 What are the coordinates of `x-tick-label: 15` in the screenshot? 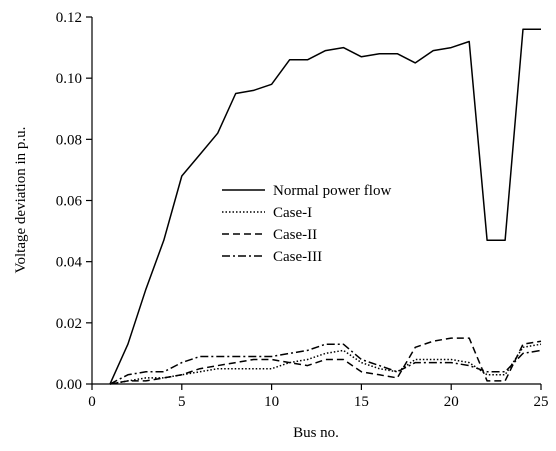 It's located at (361, 402).